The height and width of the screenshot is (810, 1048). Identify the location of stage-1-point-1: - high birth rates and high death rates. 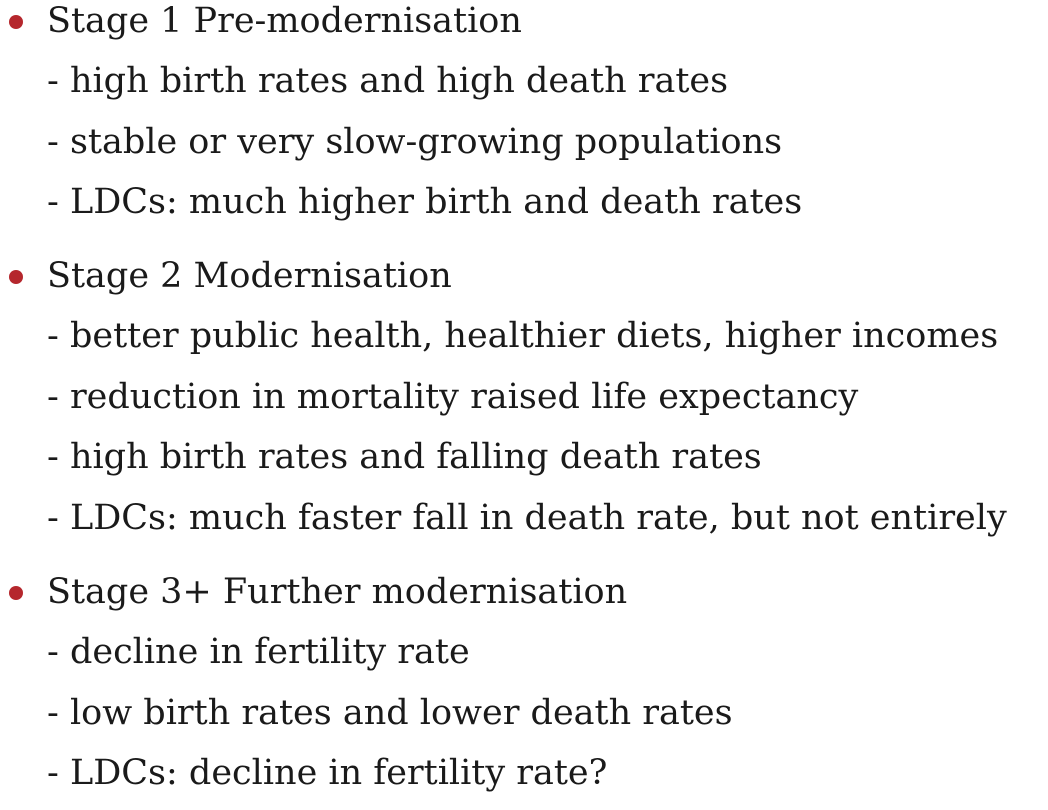
(524, 81).